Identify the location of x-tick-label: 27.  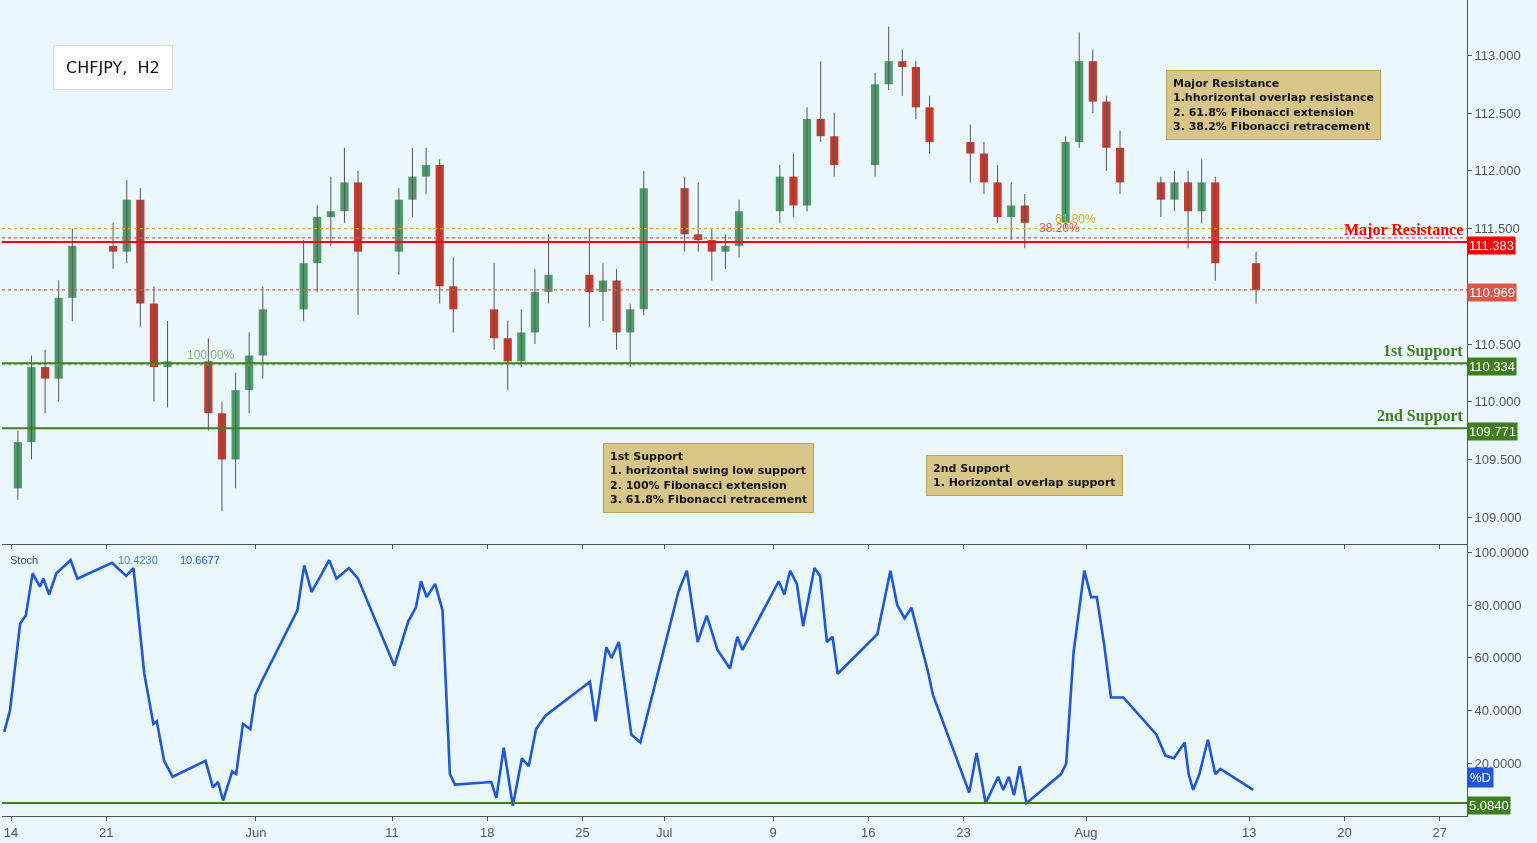
(1440, 832).